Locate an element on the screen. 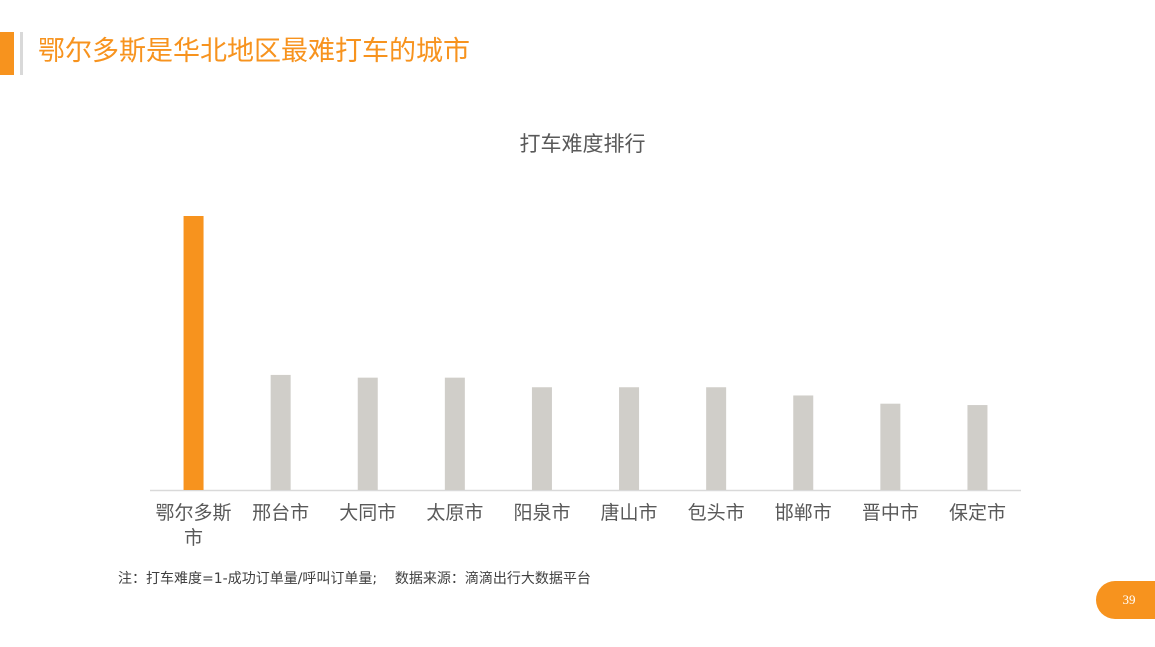 The height and width of the screenshot is (647, 1155). x-tick-label-7: 邯郸市 is located at coordinates (803, 513).